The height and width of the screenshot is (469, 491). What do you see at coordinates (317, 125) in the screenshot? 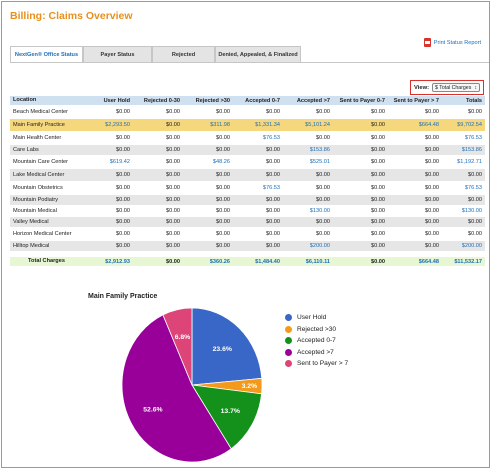
I see `amount-cell: $5,101.24` at bounding box center [317, 125].